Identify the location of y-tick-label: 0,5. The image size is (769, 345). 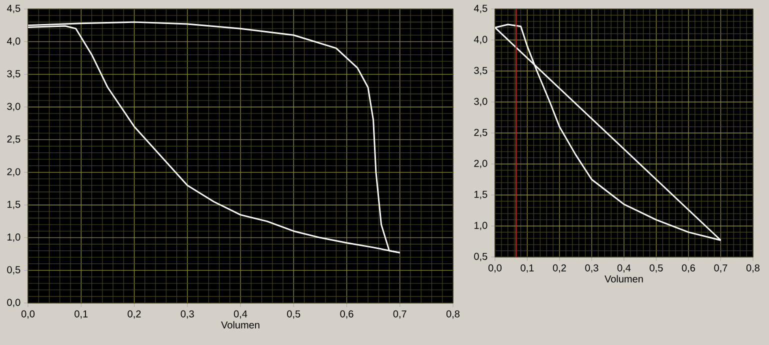
(481, 257).